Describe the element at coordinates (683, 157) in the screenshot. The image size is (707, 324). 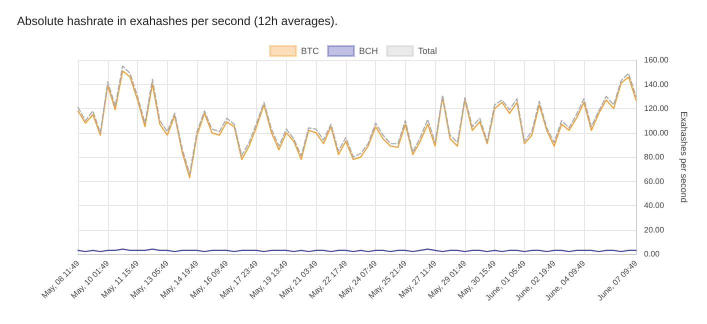
I see `y-axis-title: Exahashes per second` at that location.